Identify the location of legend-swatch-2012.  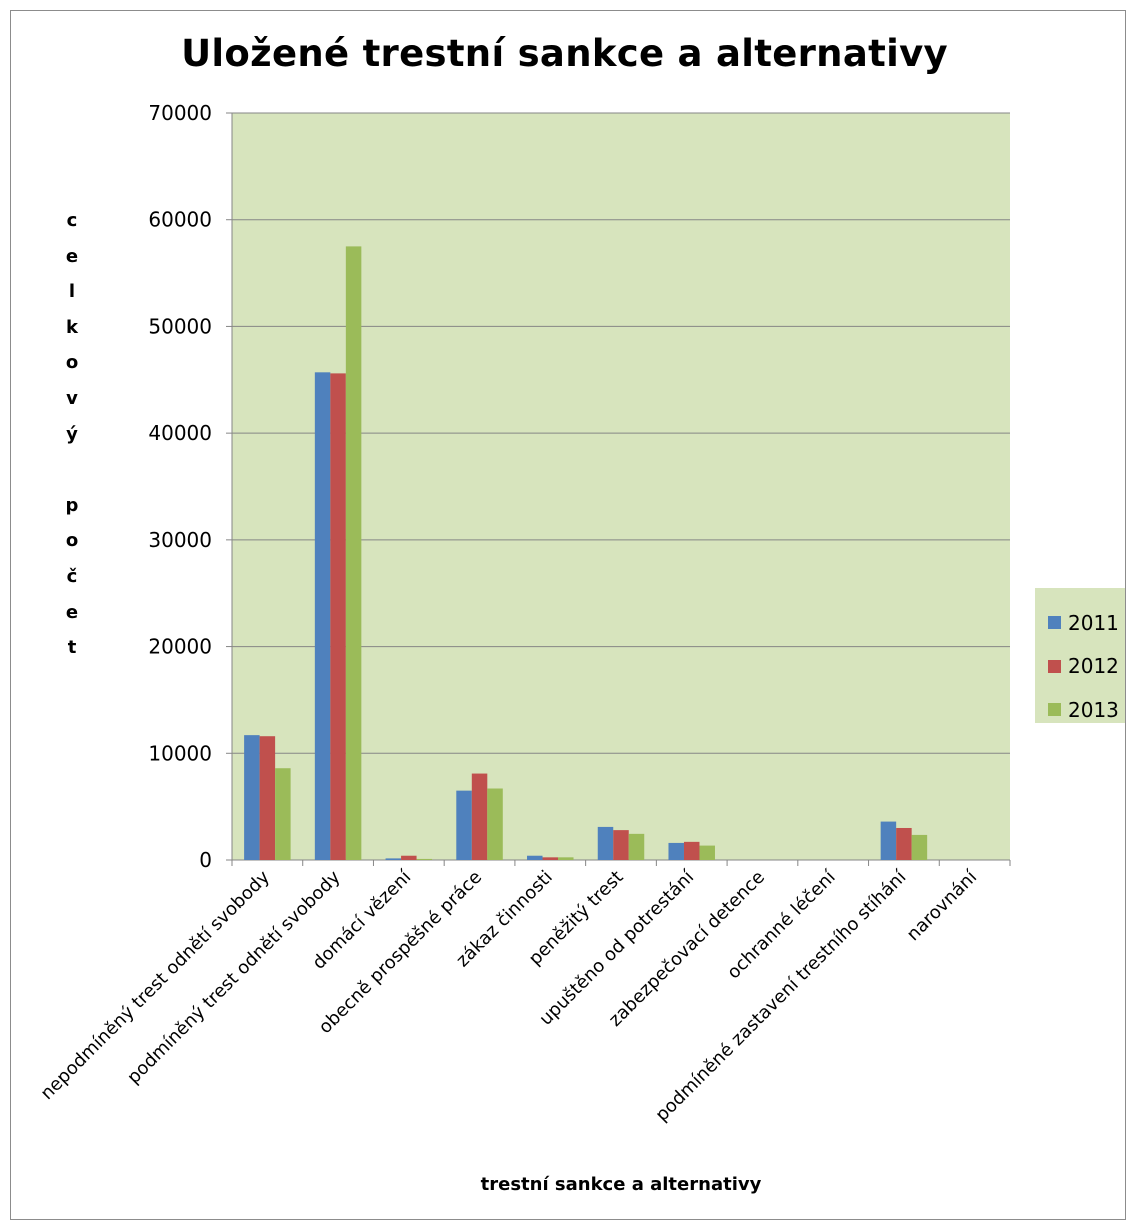
(1054, 666).